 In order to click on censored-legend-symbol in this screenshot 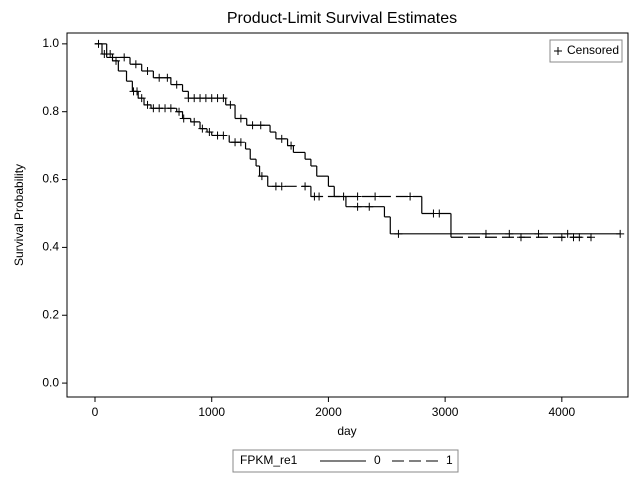, I will do `click(558, 51)`.